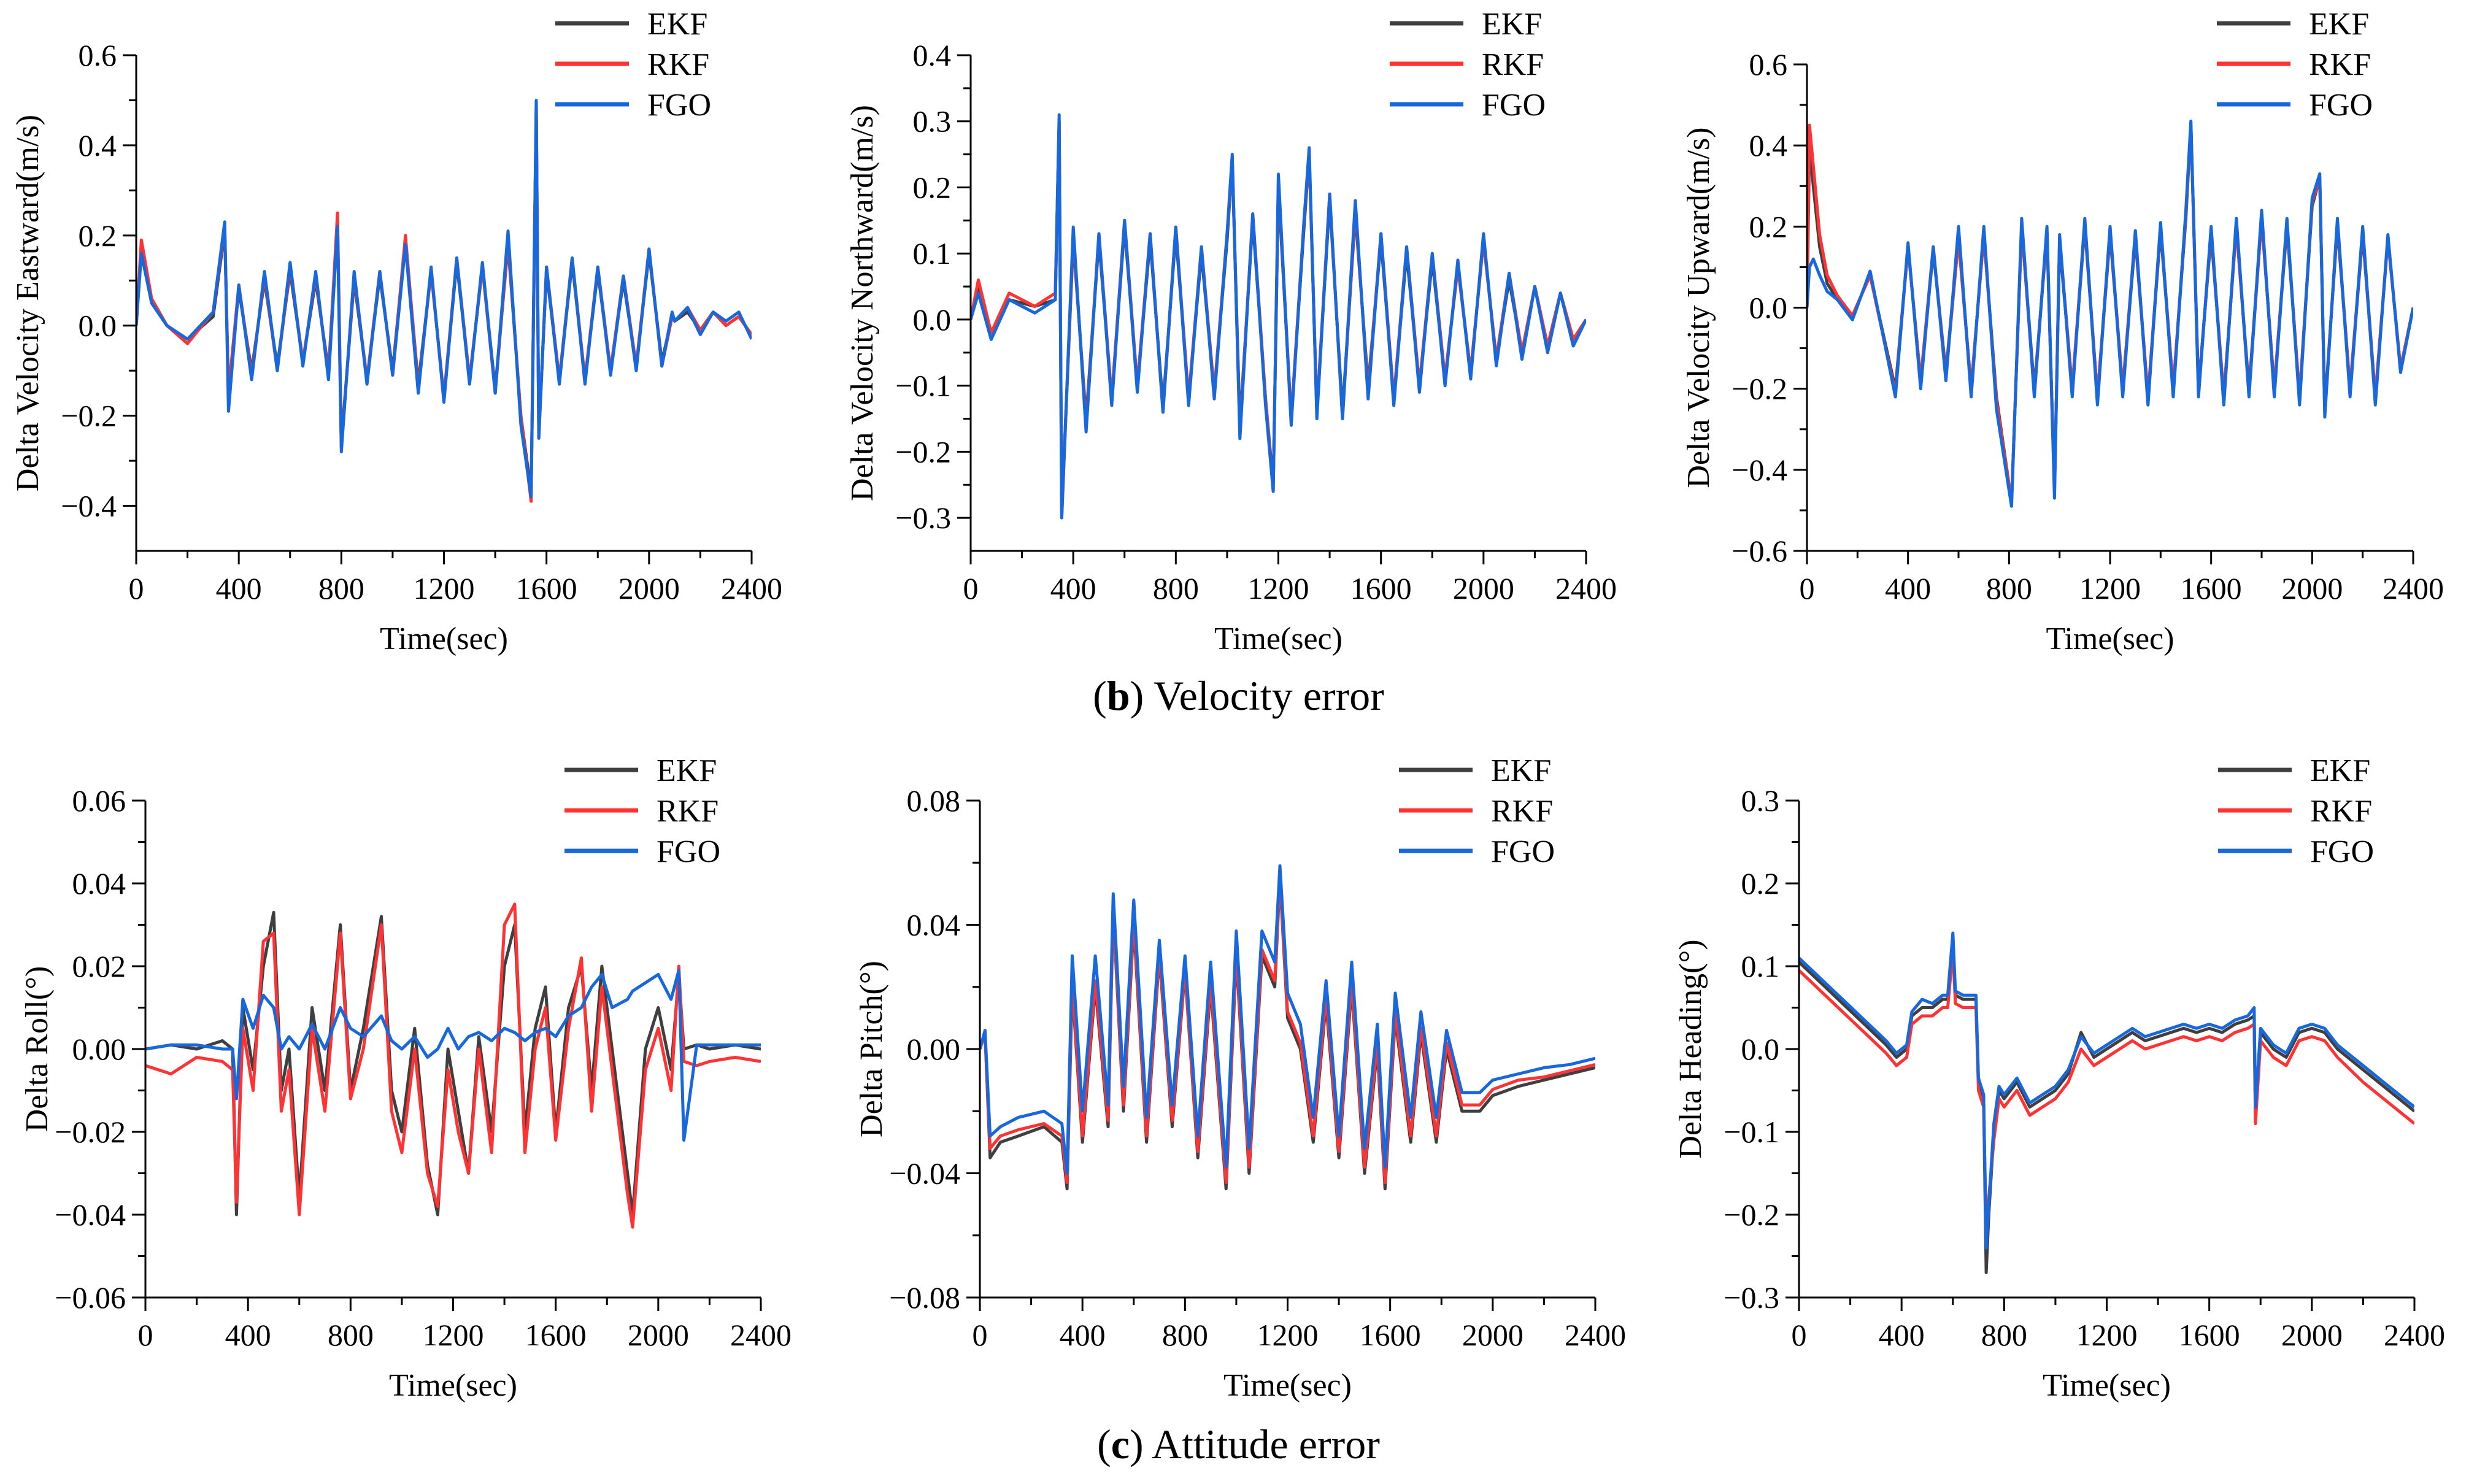  Describe the element at coordinates (90, 1132) in the screenshot. I see `y-tick-label: −0.02` at that location.